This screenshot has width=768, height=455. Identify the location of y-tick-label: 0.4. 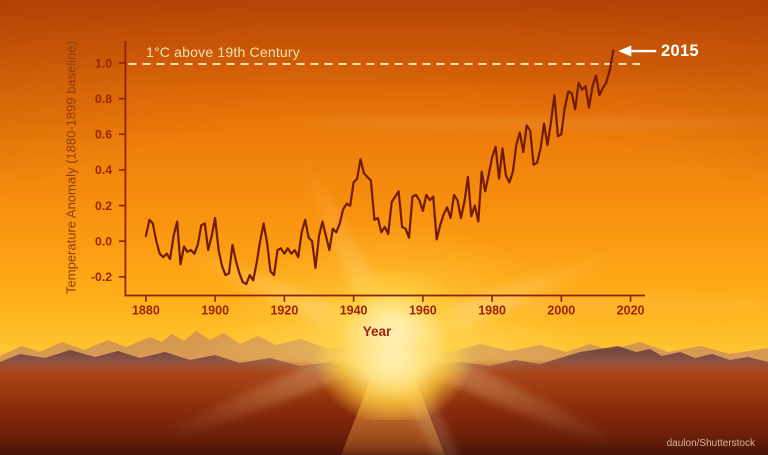
(103, 170).